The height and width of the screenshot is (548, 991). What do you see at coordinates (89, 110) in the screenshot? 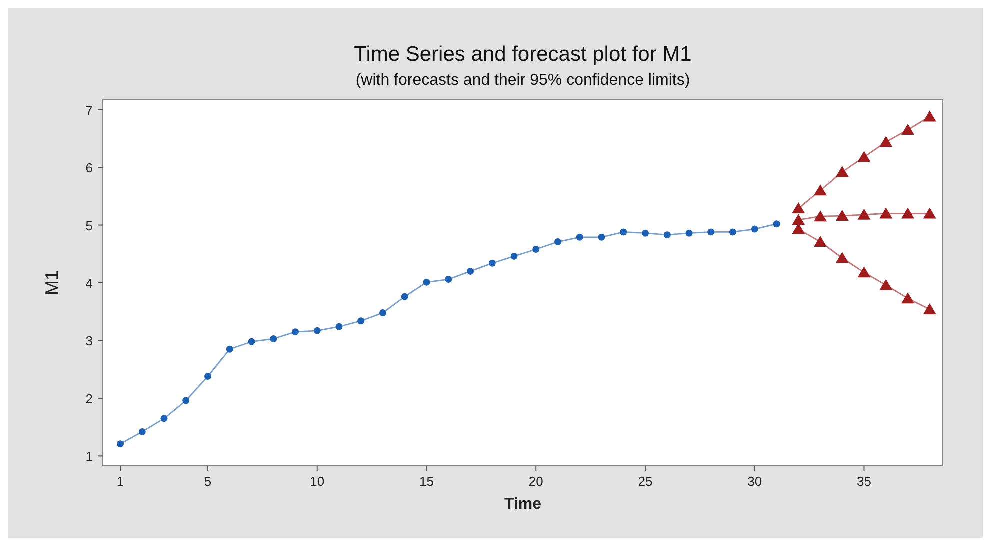
I see `y-tick-label: 7` at bounding box center [89, 110].